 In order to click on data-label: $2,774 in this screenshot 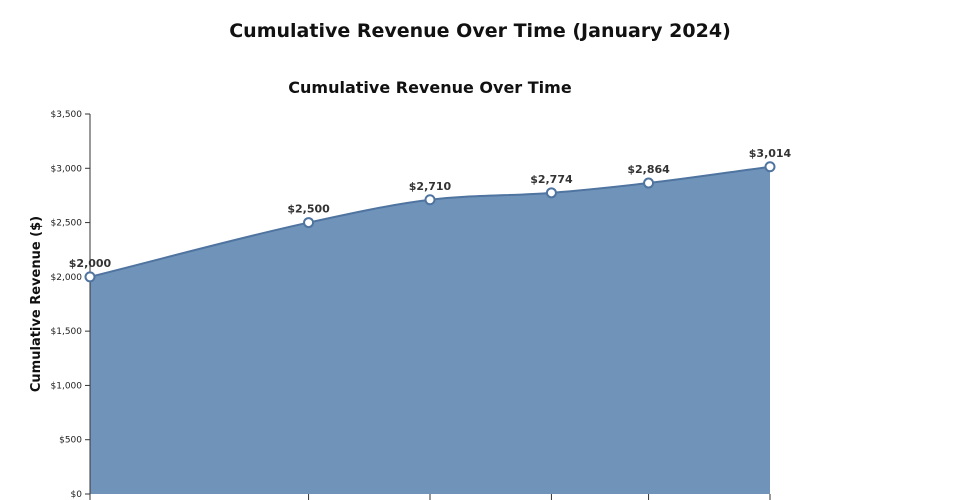, I will do `click(551, 179)`.